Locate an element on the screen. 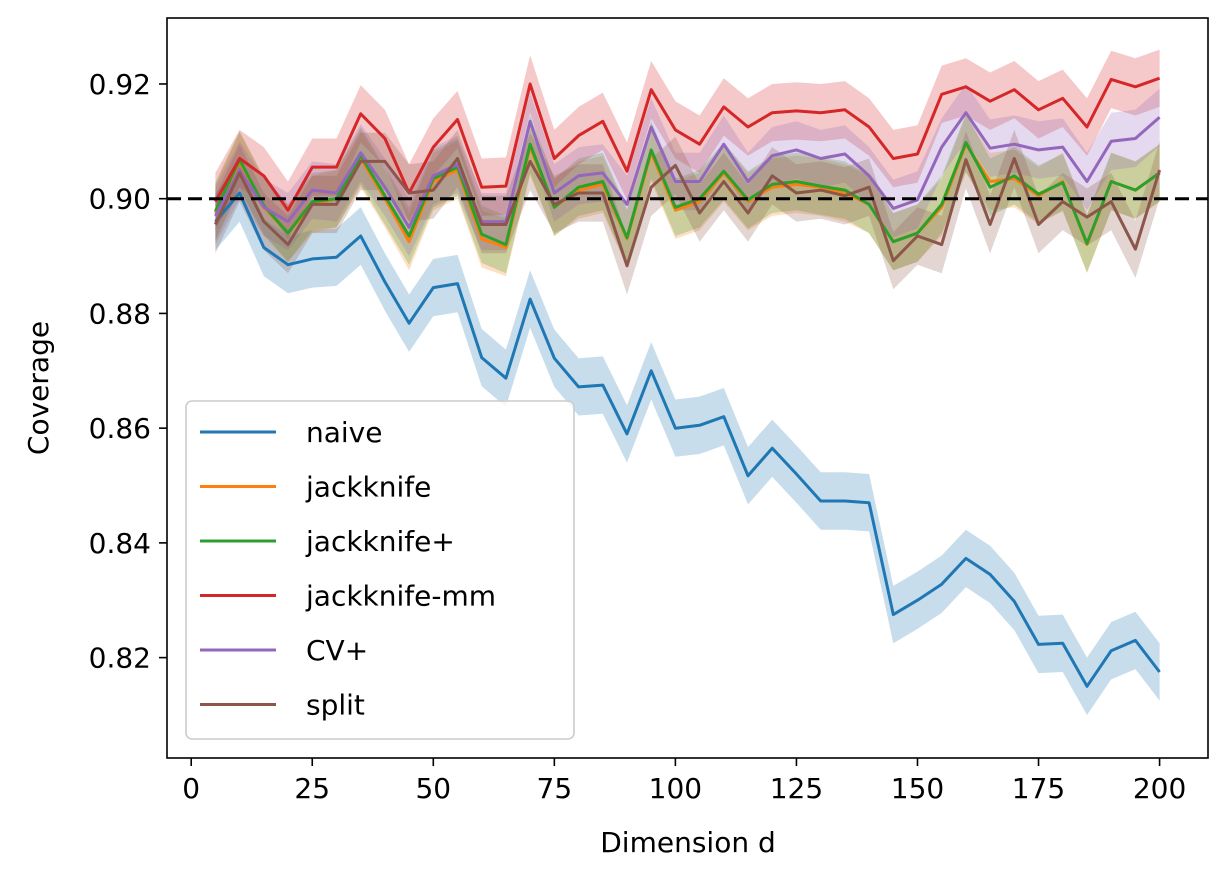 The height and width of the screenshot is (878, 1228). x-tick-label: 0 is located at coordinates (191, 788).